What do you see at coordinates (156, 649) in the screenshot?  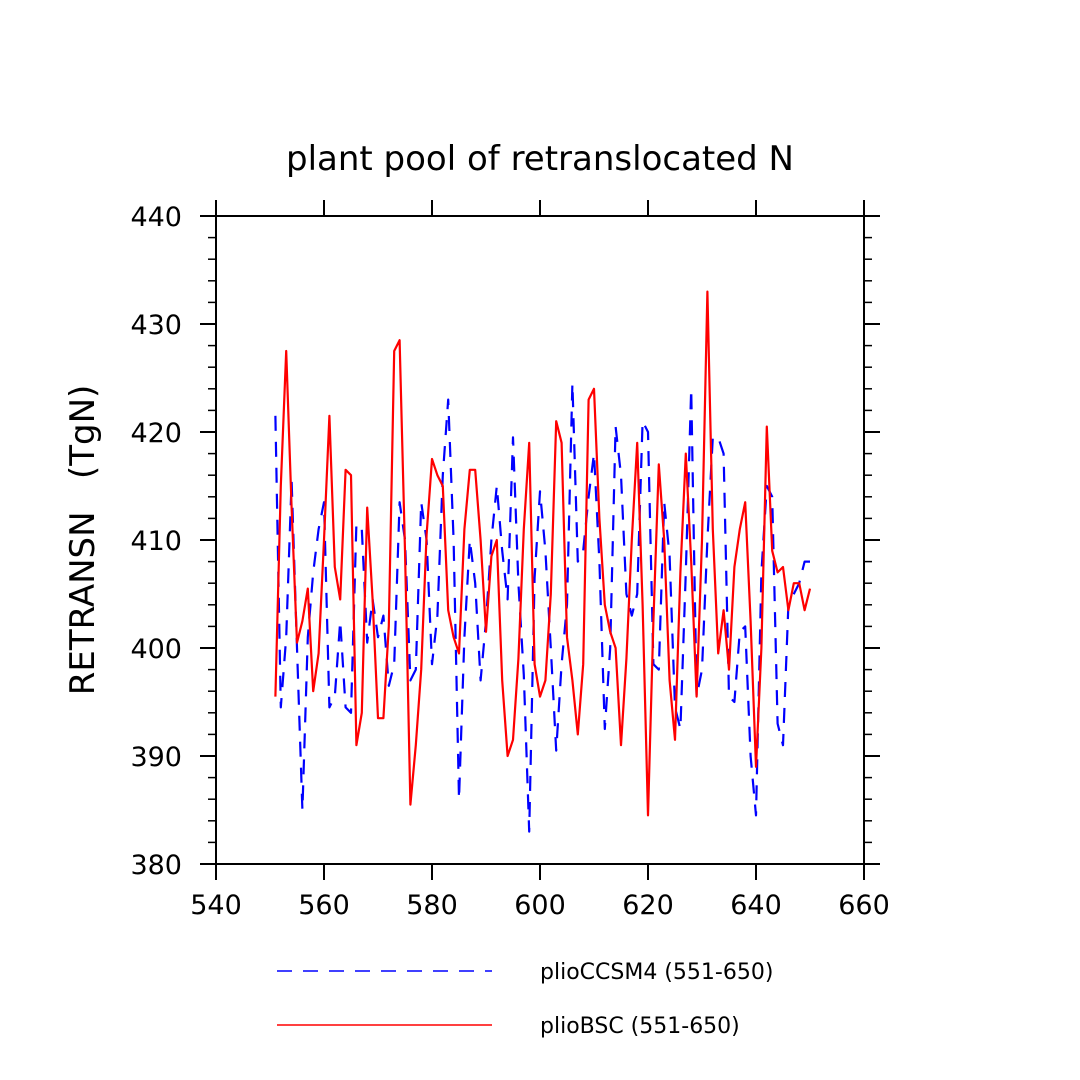 I see `y-tick-label: 400` at bounding box center [156, 649].